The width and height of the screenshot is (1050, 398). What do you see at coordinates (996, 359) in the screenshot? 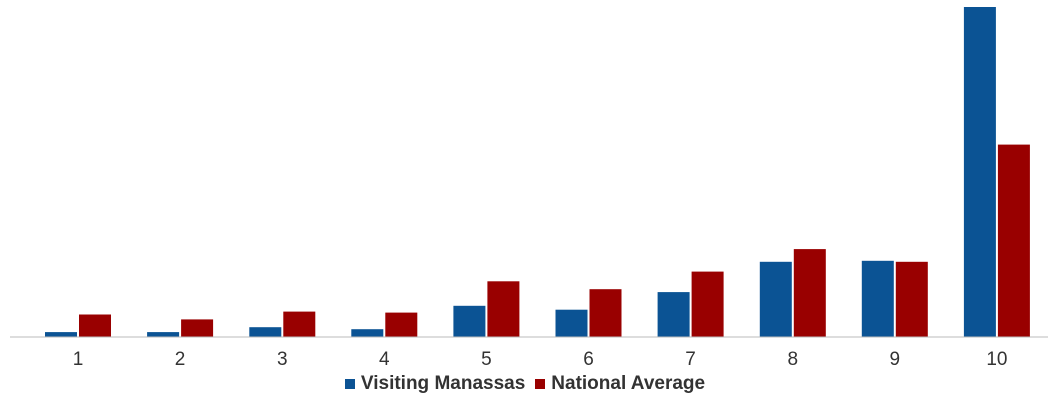
I see `x-tick-label-10: 10` at bounding box center [996, 359].